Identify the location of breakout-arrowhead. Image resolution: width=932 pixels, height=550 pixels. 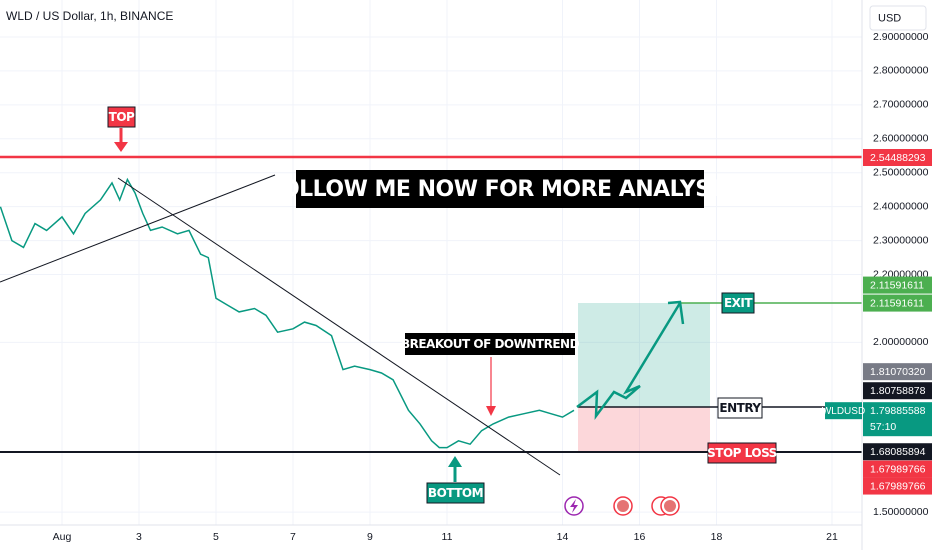
(491, 411).